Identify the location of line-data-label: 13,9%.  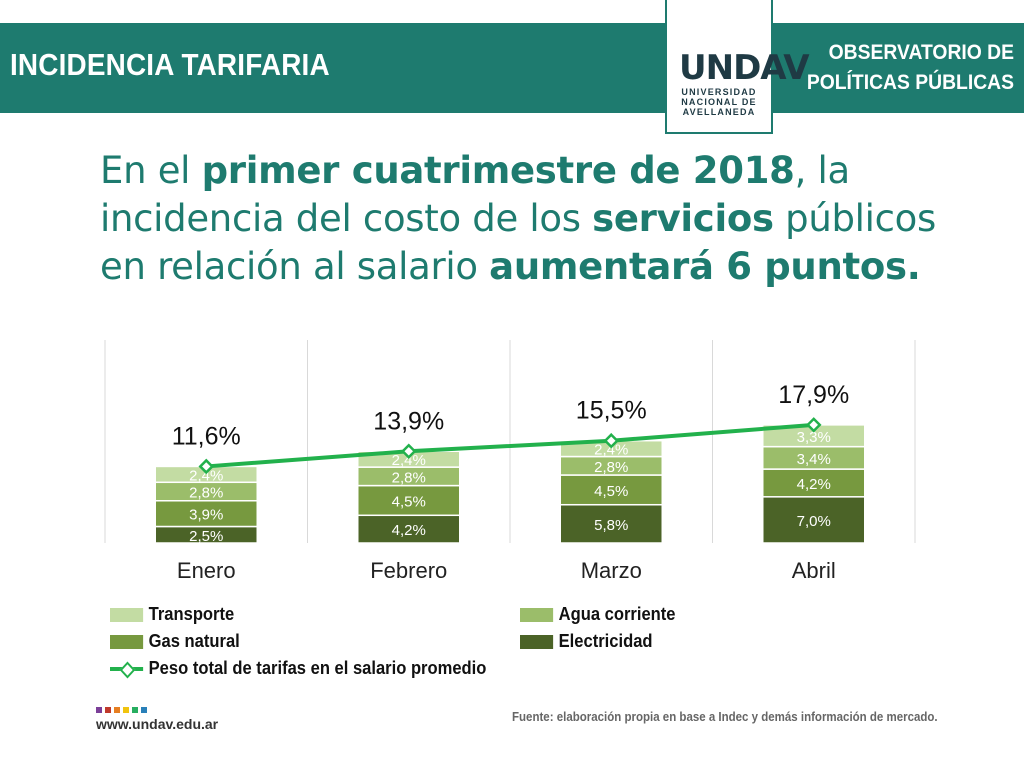
(408, 421).